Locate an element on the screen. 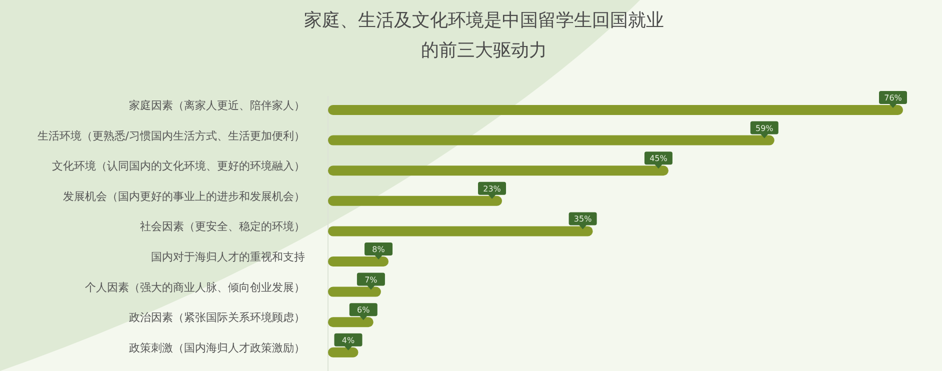 This screenshot has width=942, height=371. data-label: 6% is located at coordinates (363, 310).